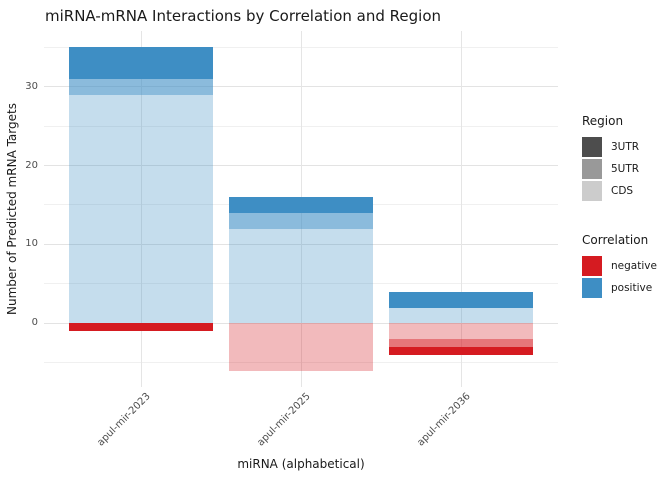  I want to click on swatch-positive, so click(592, 288).